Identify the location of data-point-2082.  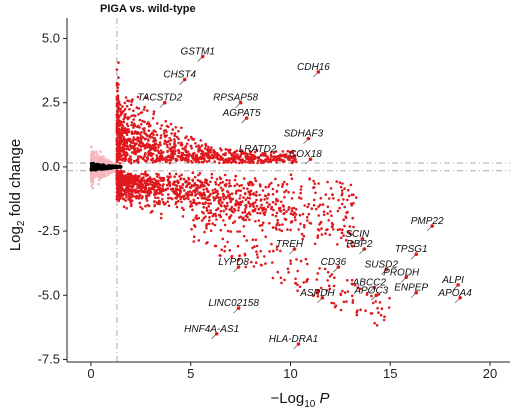
(183, 210).